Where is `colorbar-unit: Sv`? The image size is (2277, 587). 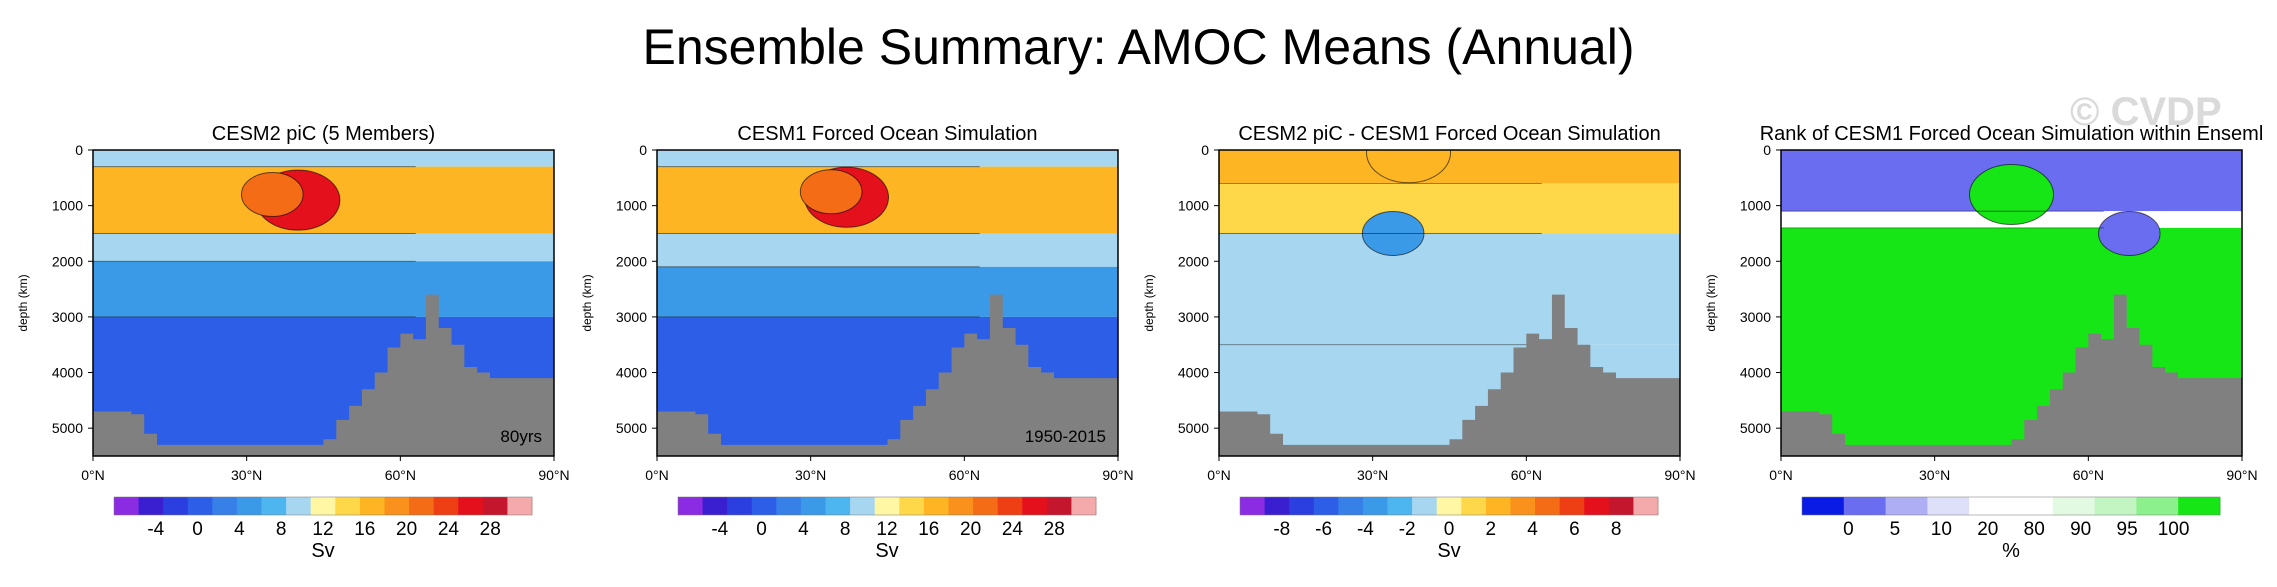 colorbar-unit: Sv is located at coordinates (886, 551).